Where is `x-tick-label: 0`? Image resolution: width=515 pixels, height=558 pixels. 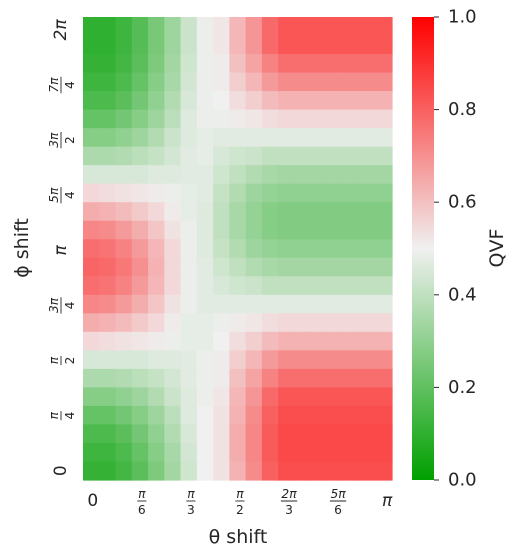
x-tick-label: 0 is located at coordinates (92, 501).